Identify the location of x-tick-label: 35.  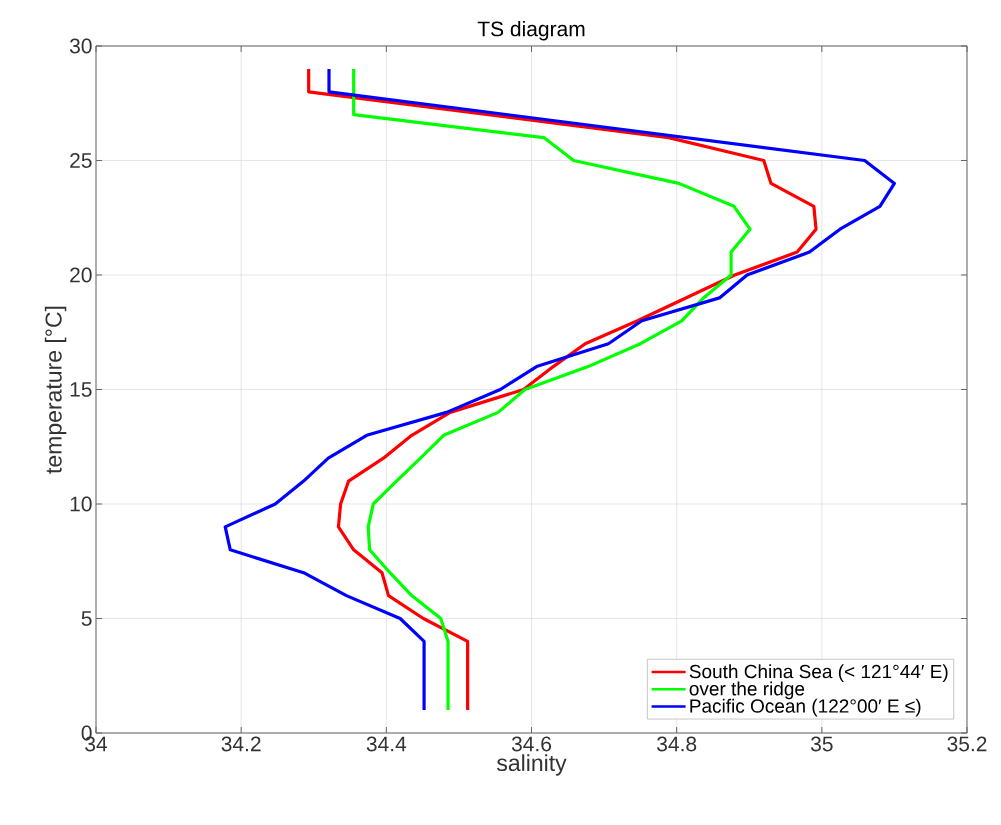
(821, 744).